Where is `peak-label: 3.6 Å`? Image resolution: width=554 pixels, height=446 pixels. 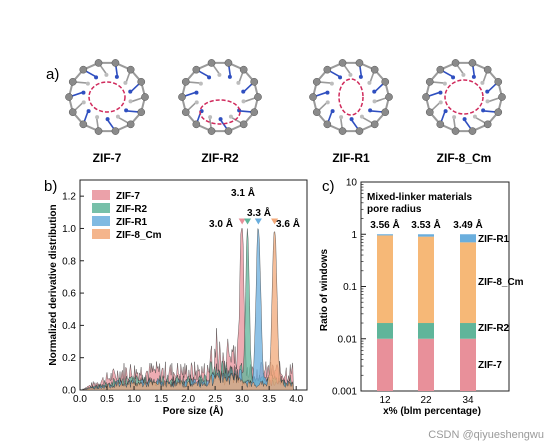 peak-label: 3.6 Å is located at coordinates (288, 223).